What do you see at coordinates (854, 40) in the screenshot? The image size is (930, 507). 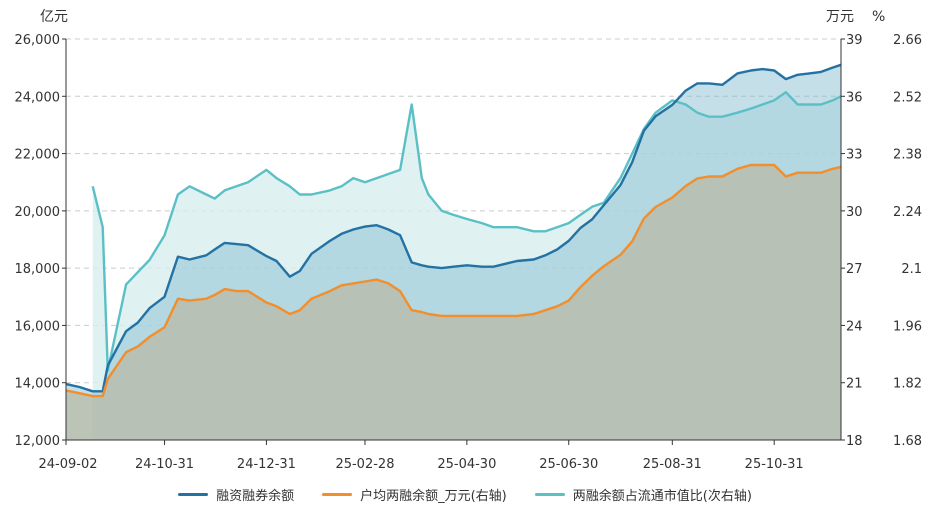 I see `right-tick-label: 39` at bounding box center [854, 40].